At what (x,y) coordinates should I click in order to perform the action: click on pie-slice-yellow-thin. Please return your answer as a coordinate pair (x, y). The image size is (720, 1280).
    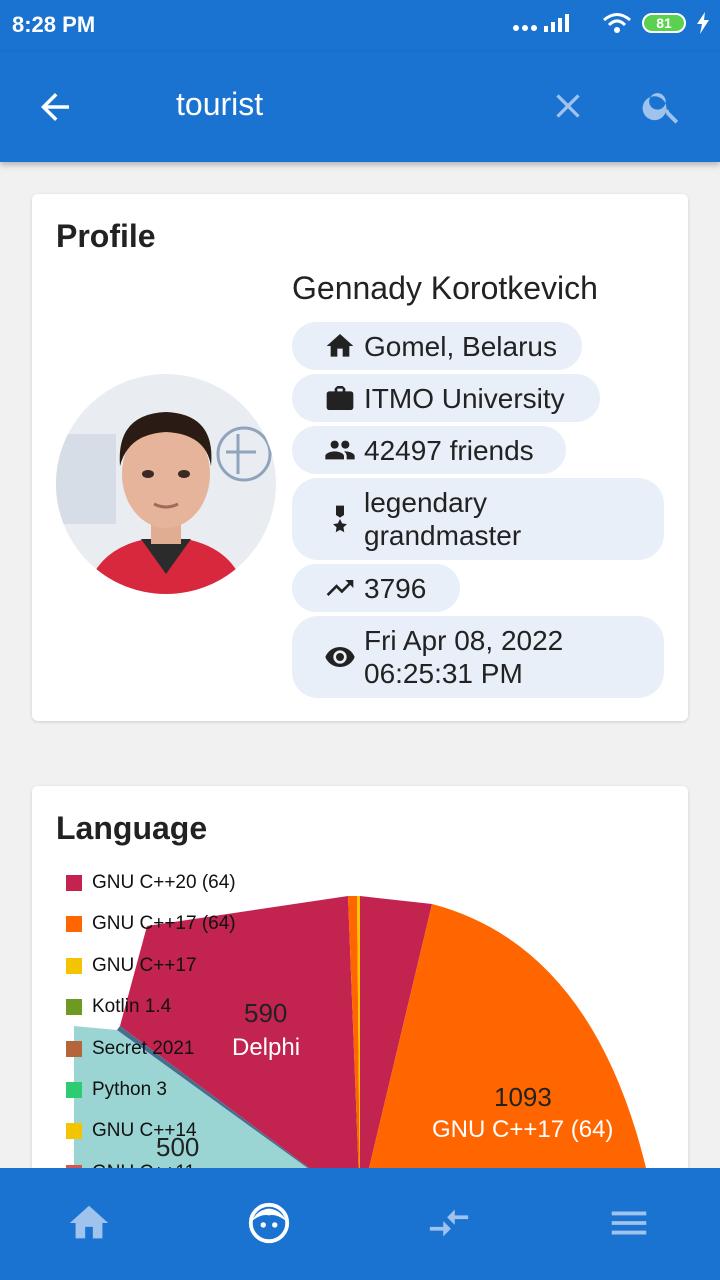
    Looking at the image, I should click on (358, 1051).